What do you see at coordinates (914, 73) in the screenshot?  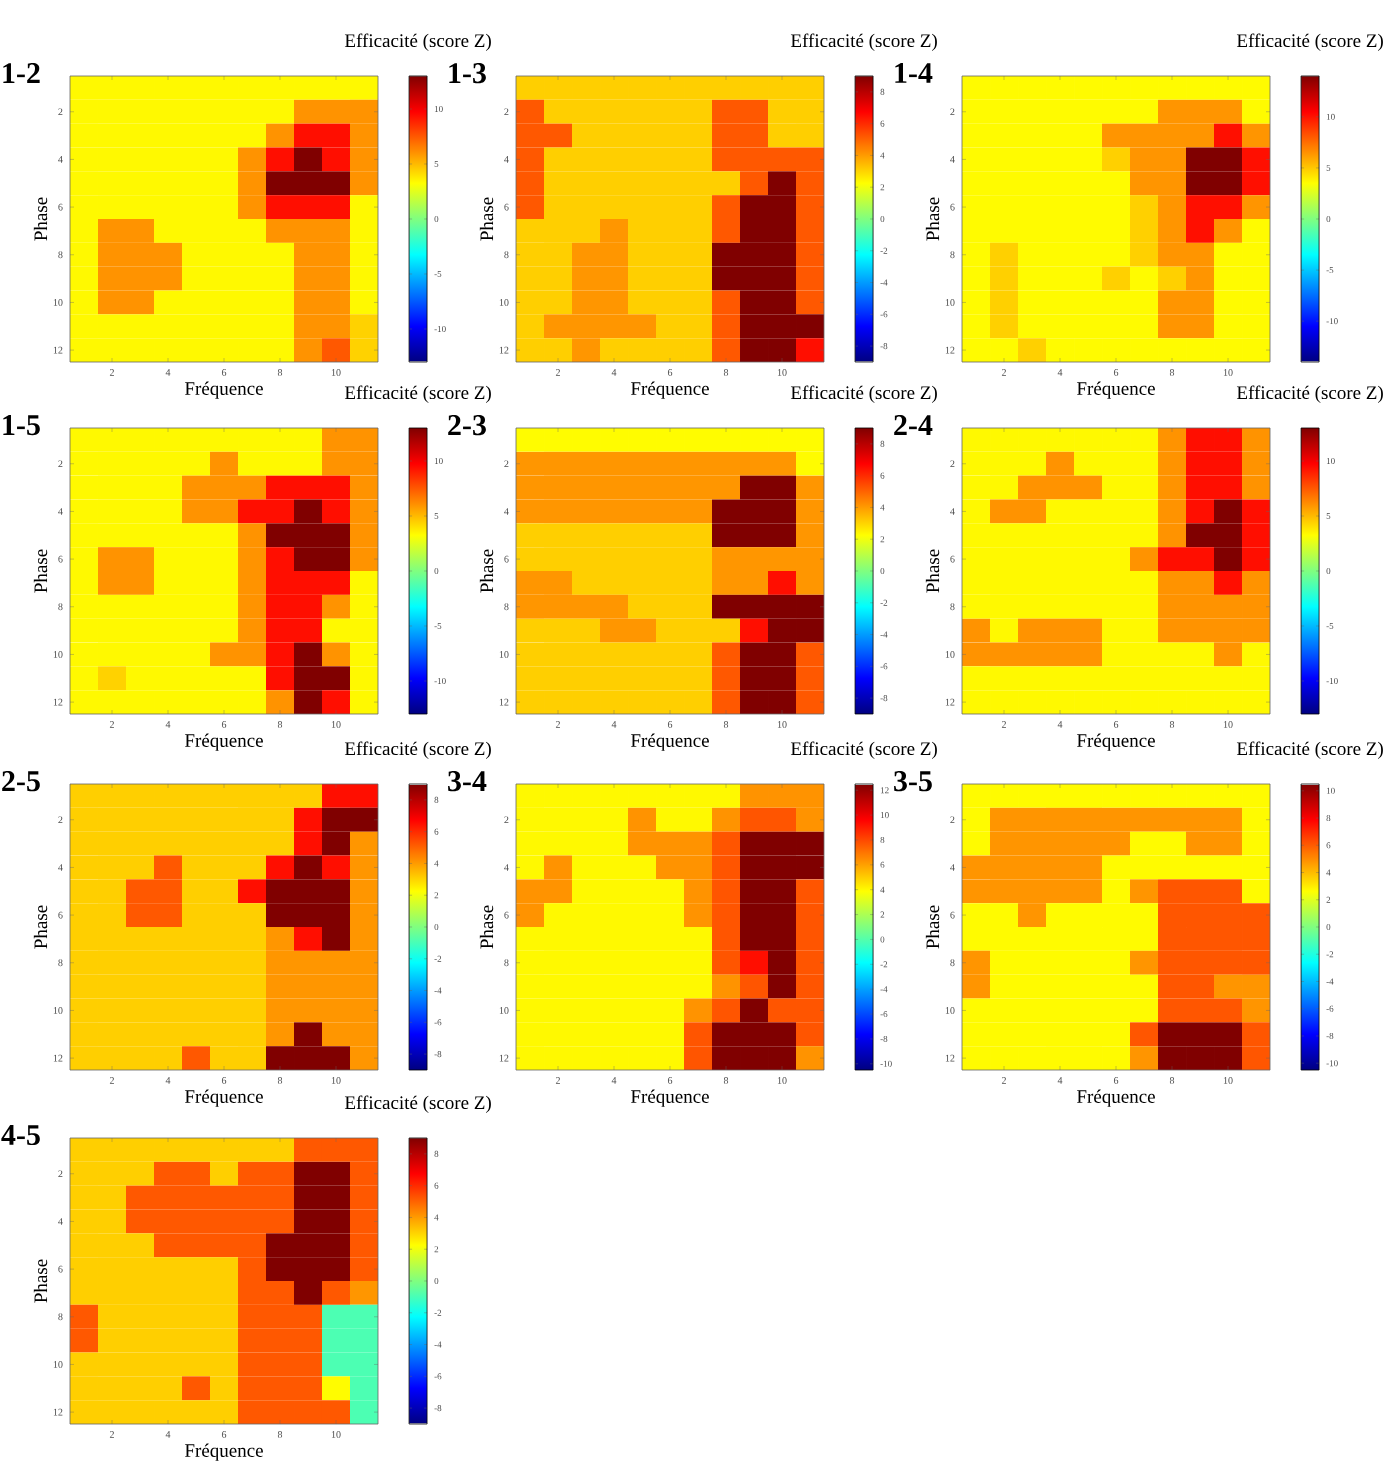 I see `chart-title: 1-4` at bounding box center [914, 73].